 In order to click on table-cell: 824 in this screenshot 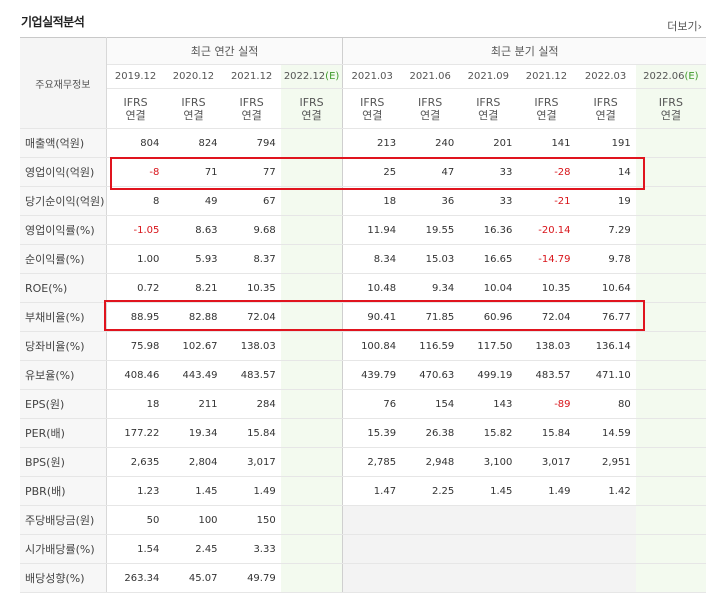, I will do `click(193, 143)`.